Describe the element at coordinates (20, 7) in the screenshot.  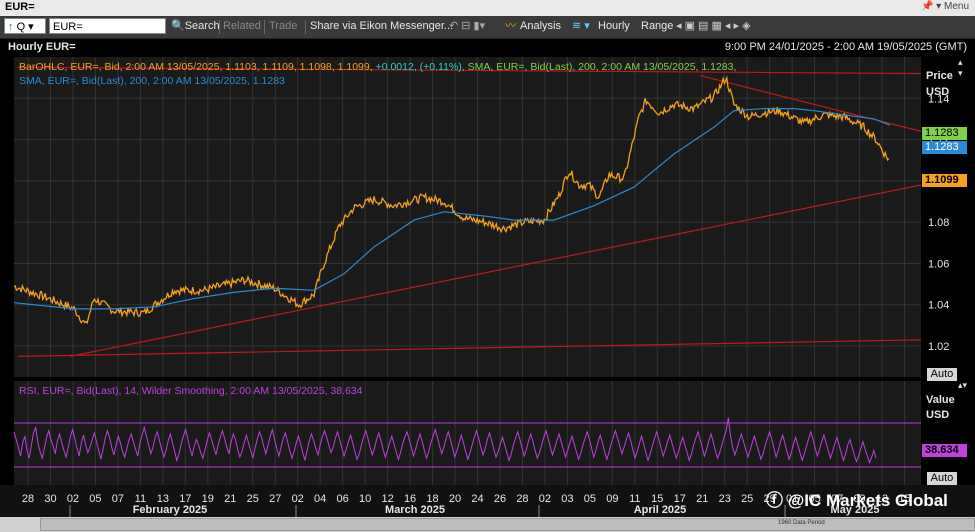
I see `window-title: EUR=` at that location.